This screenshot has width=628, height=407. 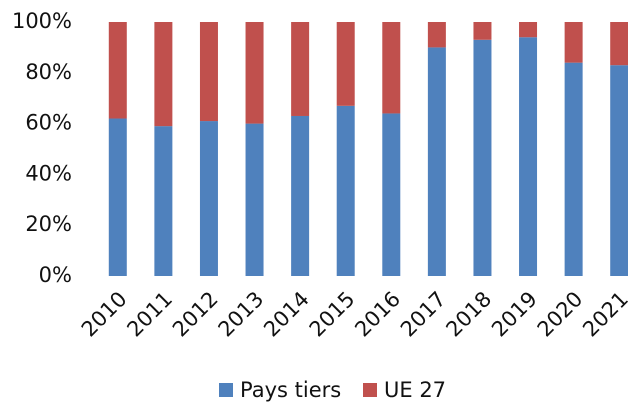 What do you see at coordinates (48, 123) in the screenshot?
I see `y-tick-label: 60%` at bounding box center [48, 123].